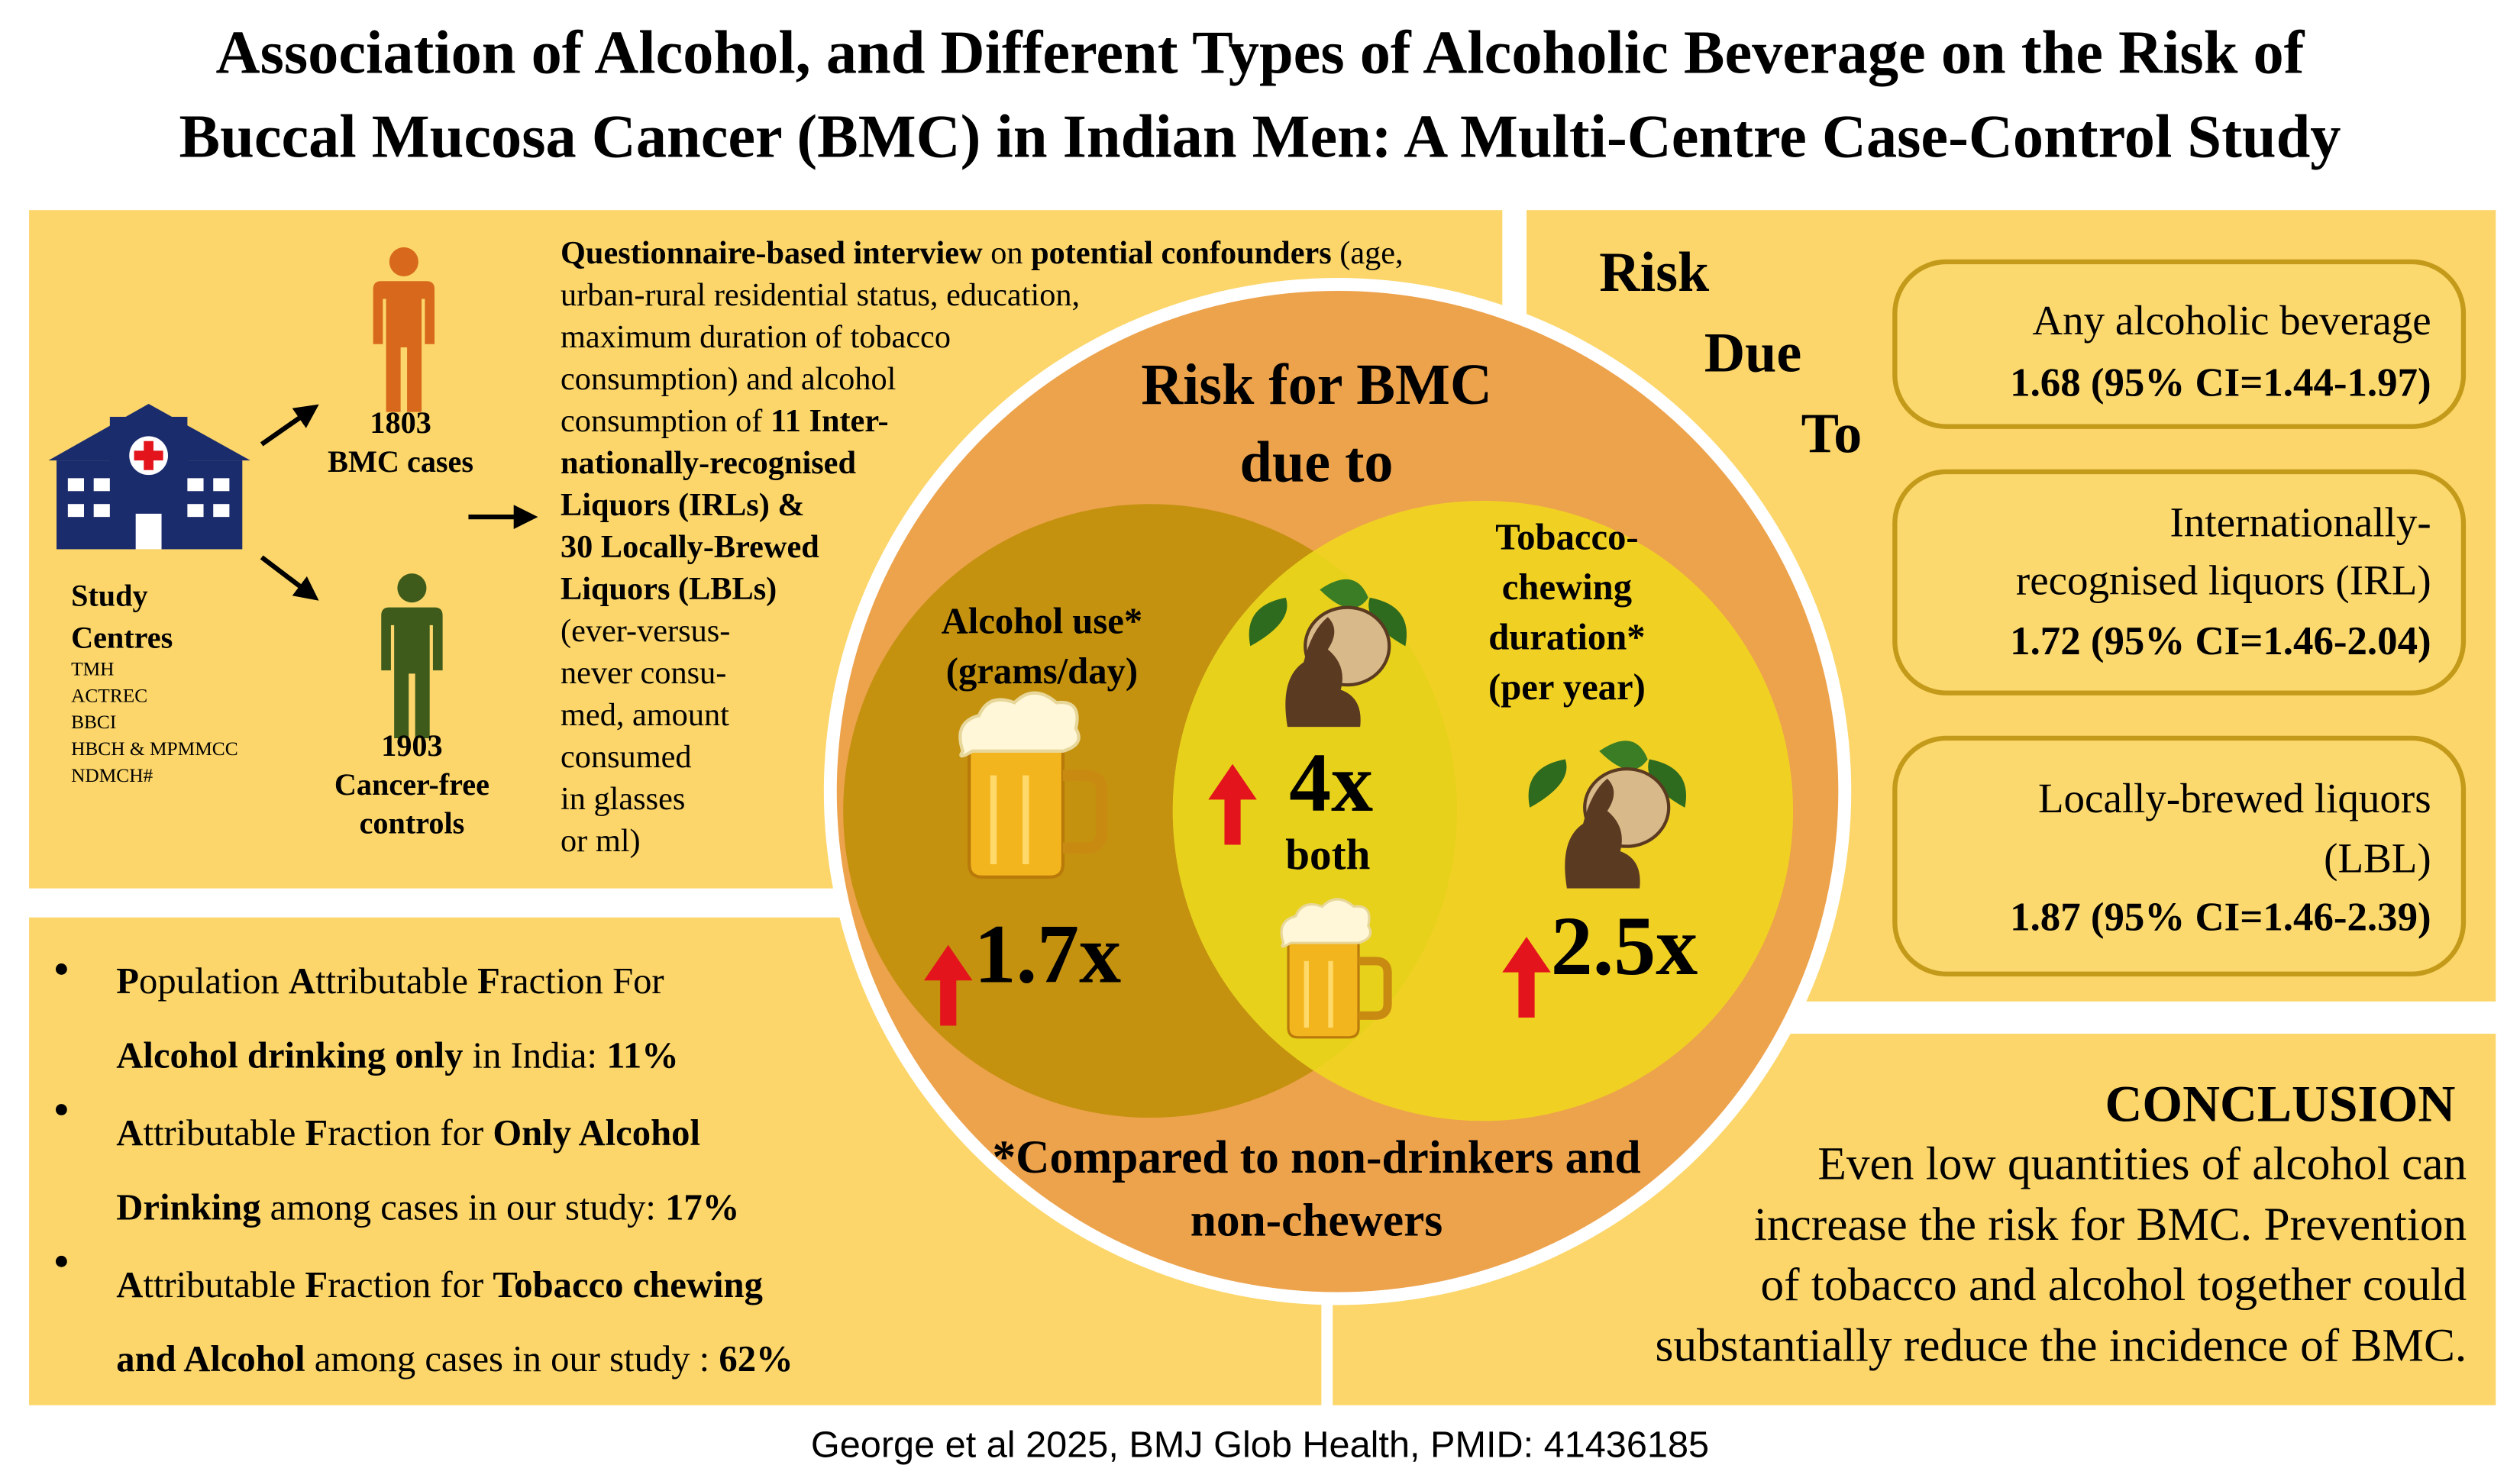  I want to click on fraction-line-segment: in India:, so click(534, 1055).